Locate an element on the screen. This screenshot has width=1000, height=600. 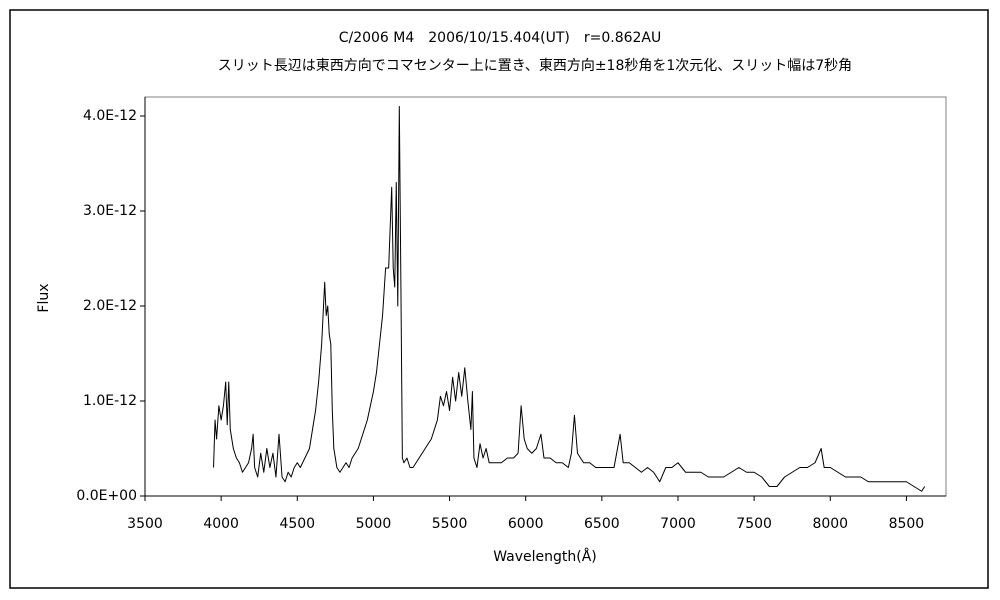
x-tick-label: 6500 is located at coordinates (602, 524).